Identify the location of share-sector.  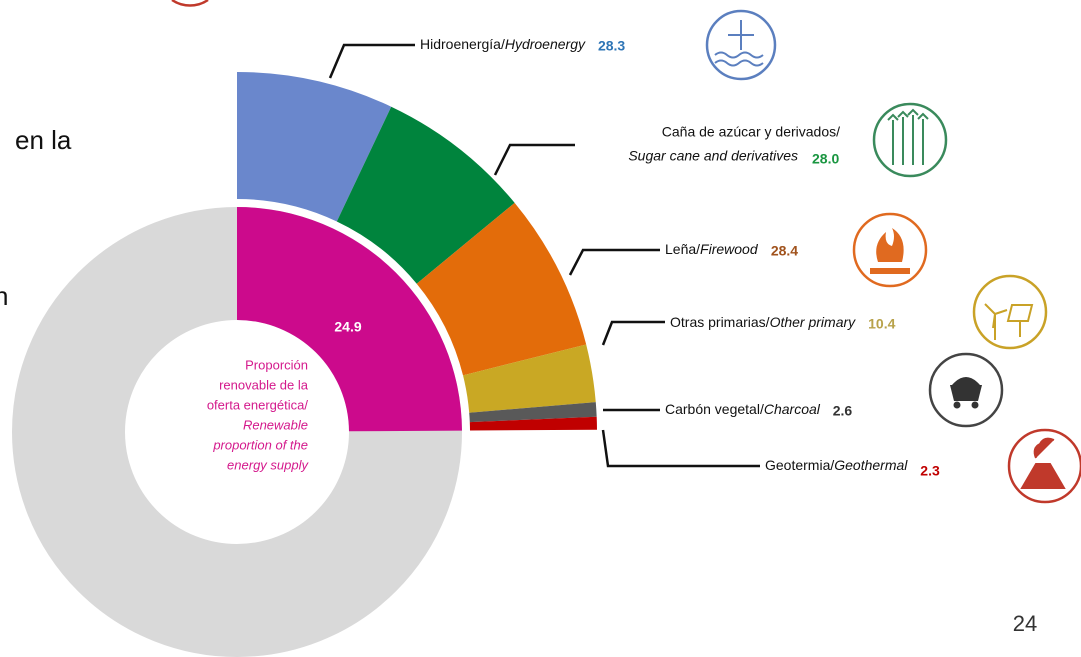
(349, 319).